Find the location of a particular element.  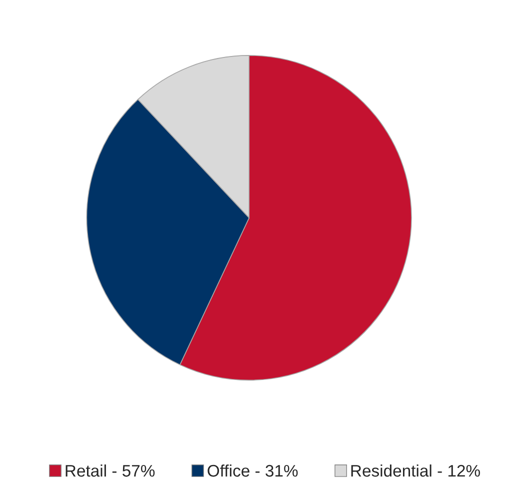

legend-label: Retail - 57% is located at coordinates (110, 470).